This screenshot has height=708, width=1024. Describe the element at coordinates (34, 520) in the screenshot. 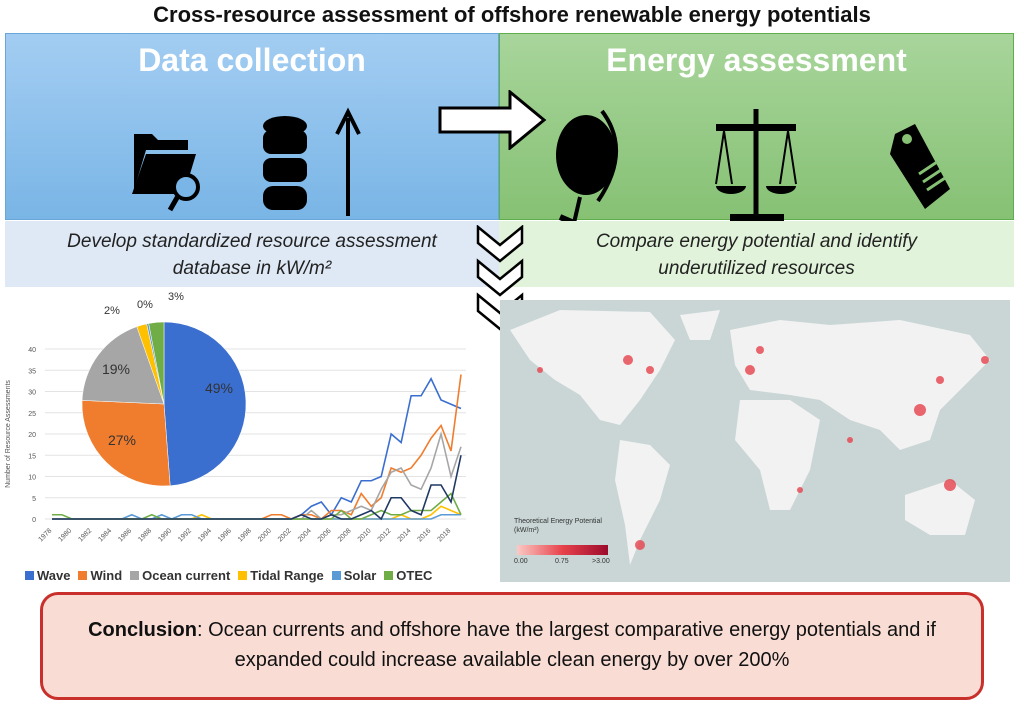

I see `y-tick-label: 0` at that location.